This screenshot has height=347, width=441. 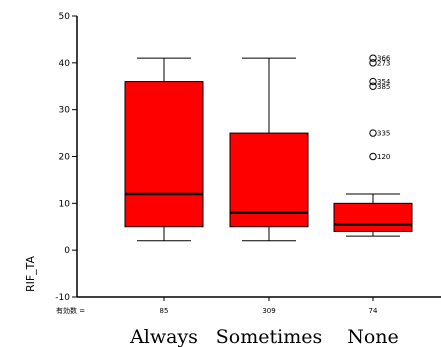 What do you see at coordinates (373, 311) in the screenshot?
I see `count-label: 74` at bounding box center [373, 311].